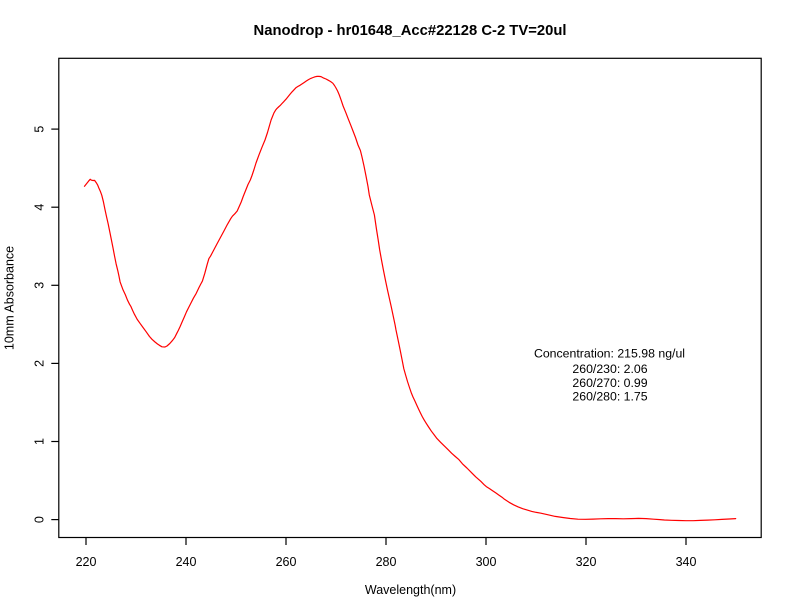 Image resolution: width=792 pixels, height=612 pixels. I want to click on svg-text: 3, so click(40, 285).